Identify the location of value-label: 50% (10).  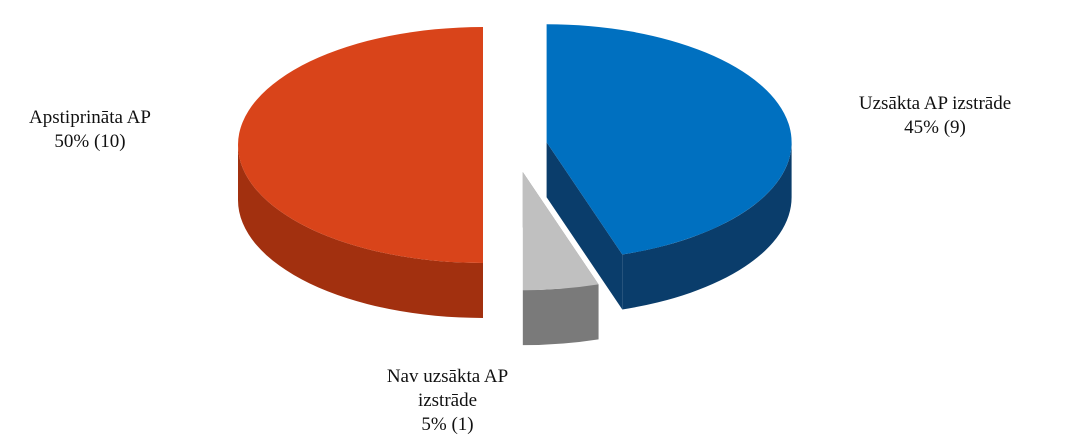
(90, 141).